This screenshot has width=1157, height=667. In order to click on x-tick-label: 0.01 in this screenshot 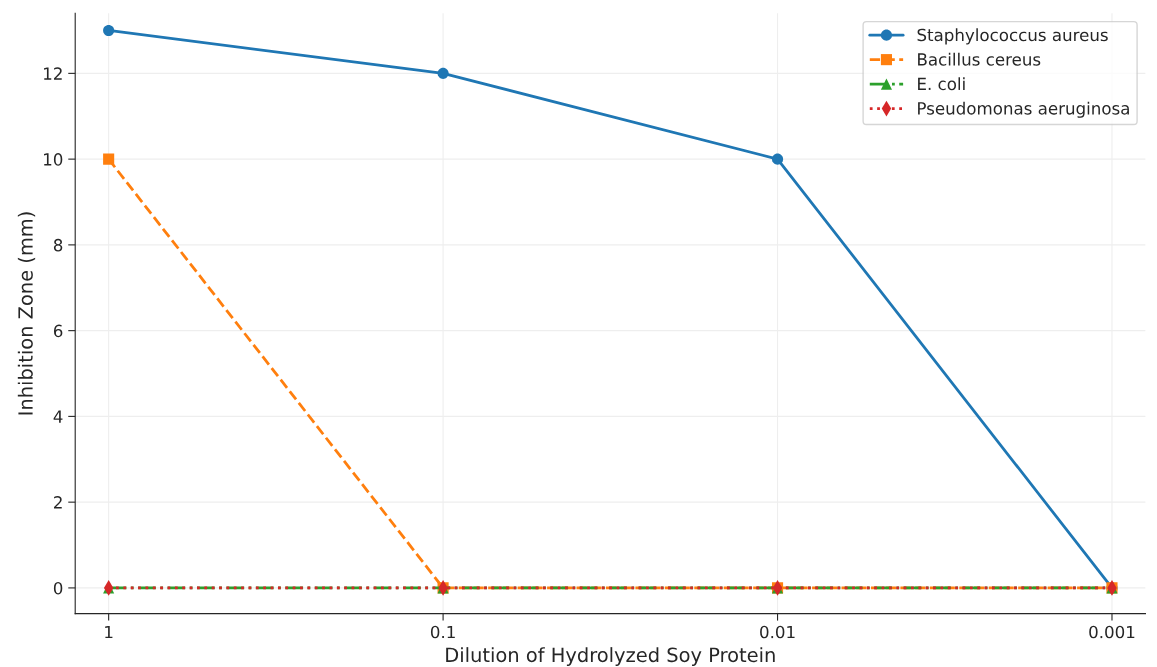, I will do `click(777, 632)`.